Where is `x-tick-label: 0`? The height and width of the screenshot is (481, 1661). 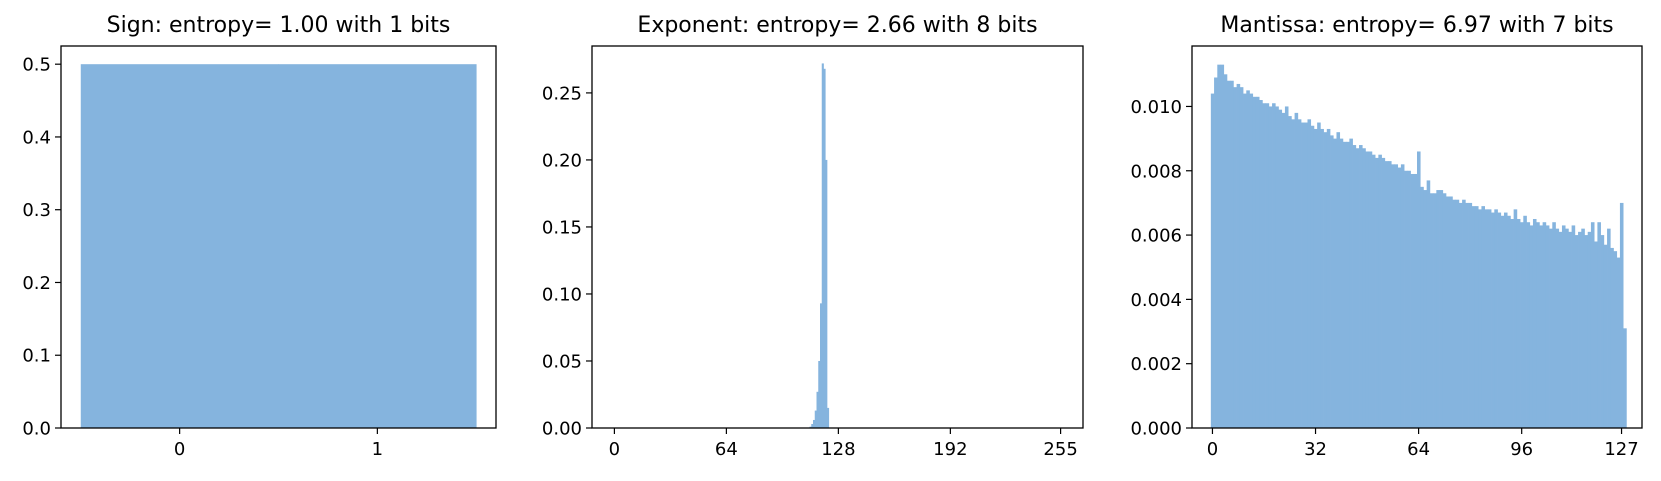
x-tick-label: 0 is located at coordinates (1212, 449).